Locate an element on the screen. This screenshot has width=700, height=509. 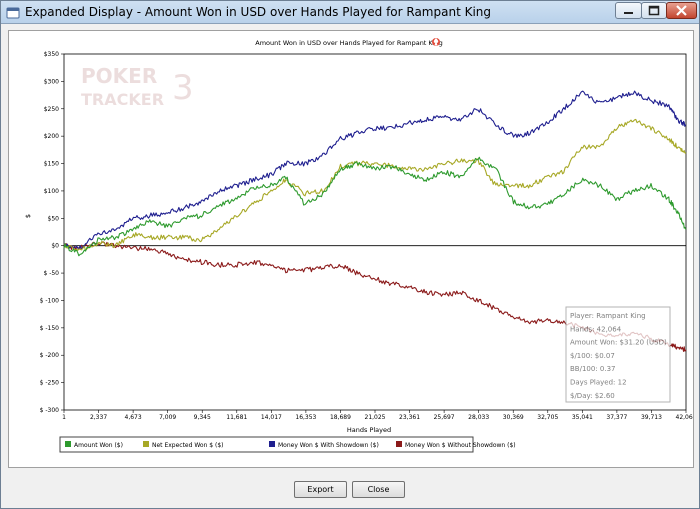
y-axis-label: $ is located at coordinates (28, 216).